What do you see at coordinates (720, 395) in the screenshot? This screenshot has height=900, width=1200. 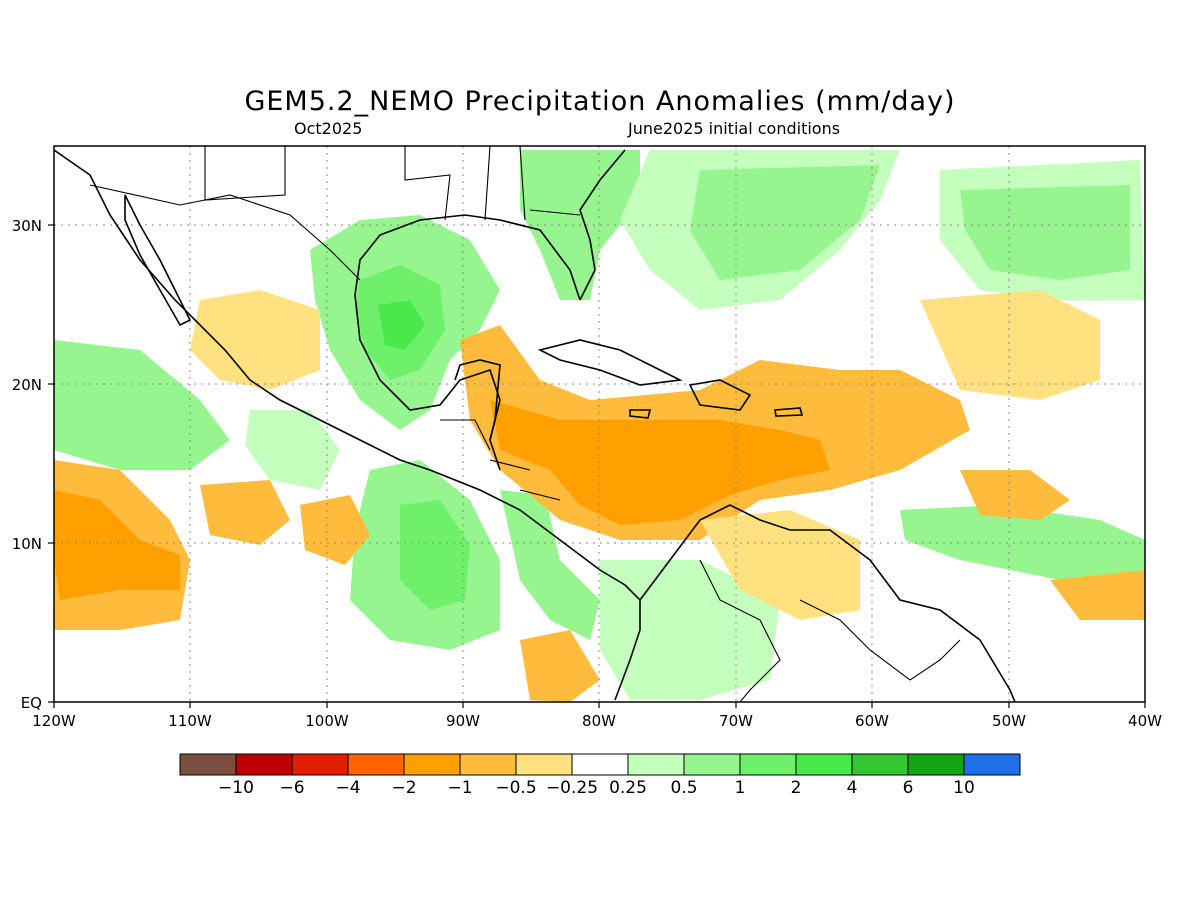 I see `coast-hispaniola` at bounding box center [720, 395].